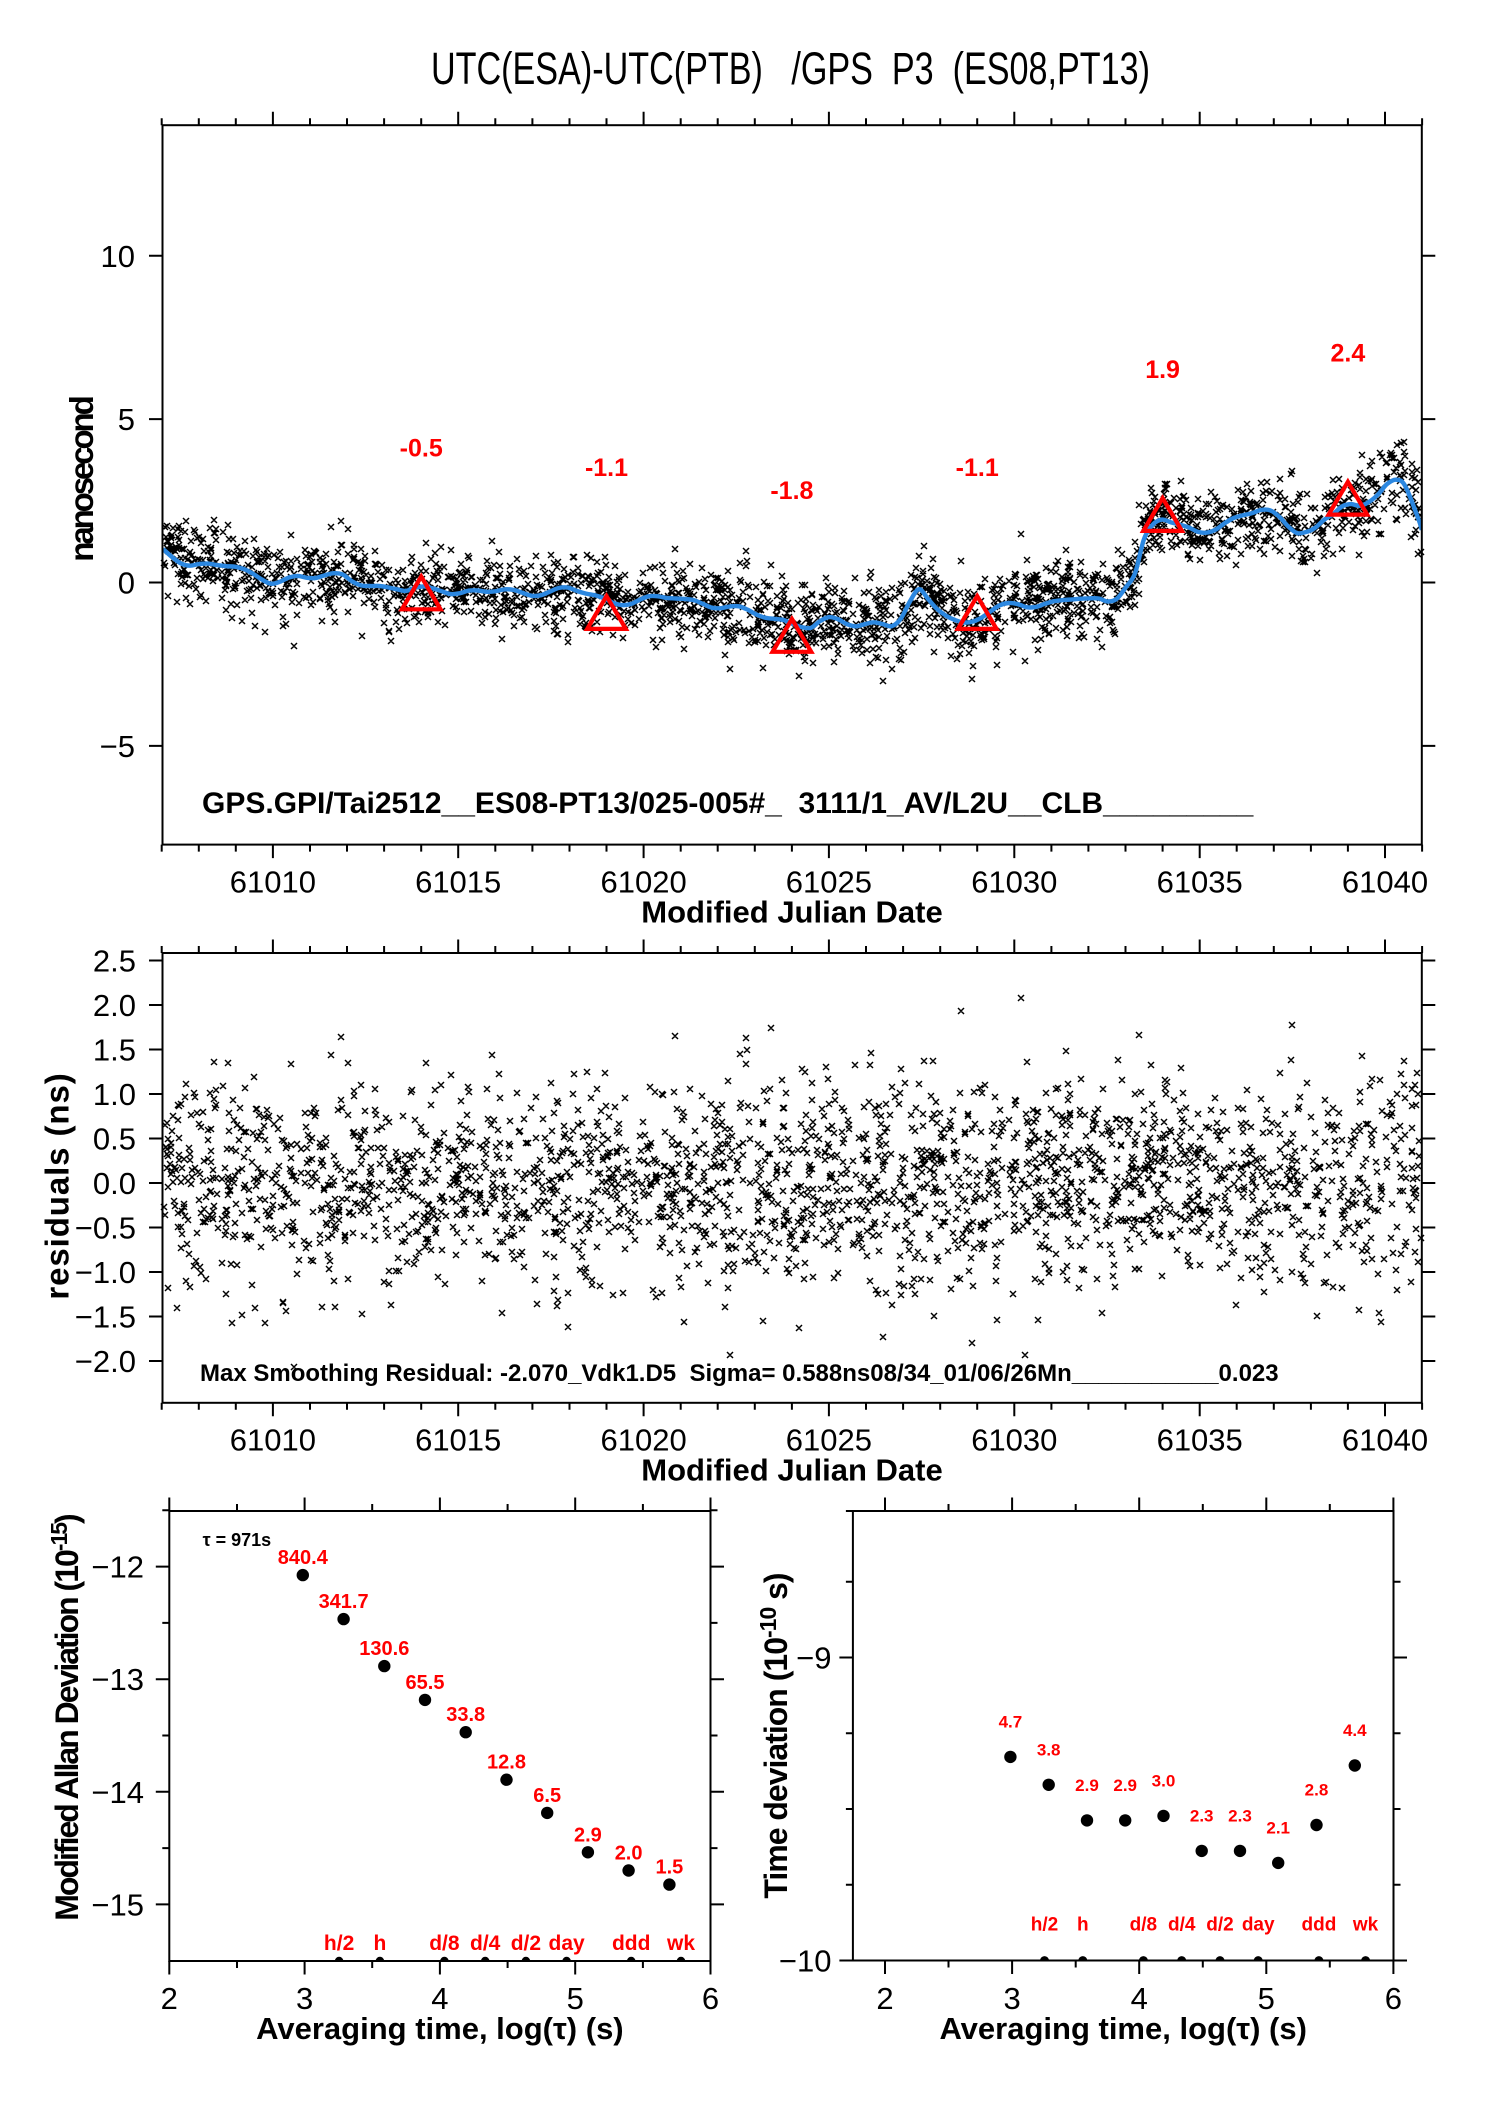 The image size is (1488, 2105). I want to click on svg-text: 840.4, so click(303, 1558).